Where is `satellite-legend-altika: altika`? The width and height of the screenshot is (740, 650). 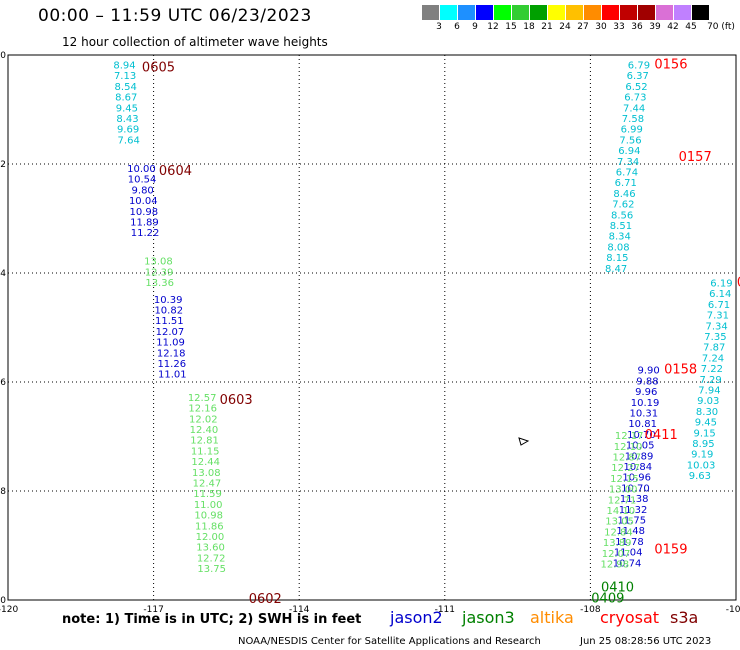 satellite-legend-altika: altika is located at coordinates (552, 617).